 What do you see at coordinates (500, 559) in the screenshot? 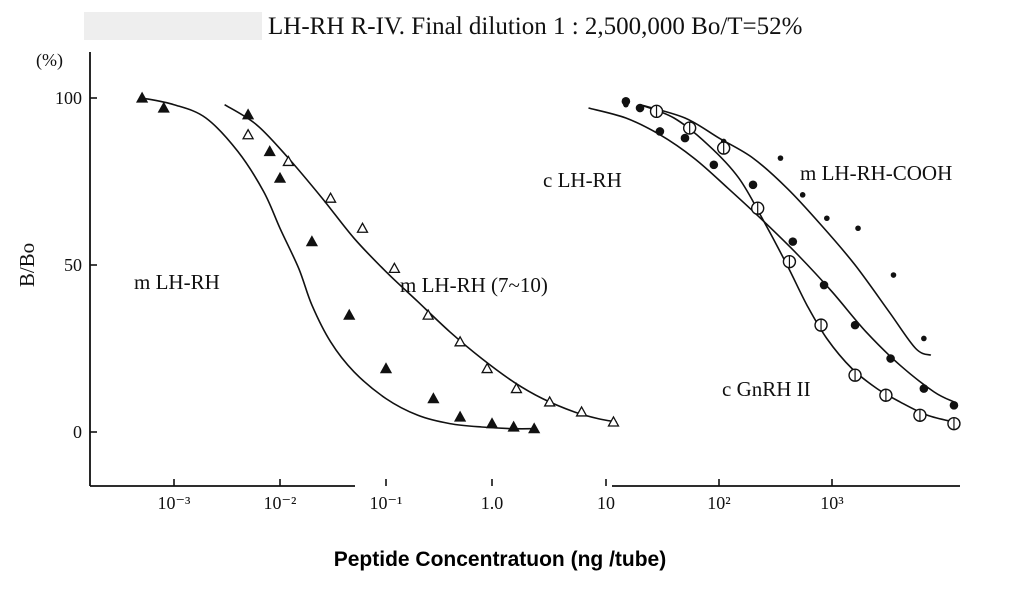
I see `x-axis-label: Peptide Concentratuon (ng /tube)` at bounding box center [500, 559].